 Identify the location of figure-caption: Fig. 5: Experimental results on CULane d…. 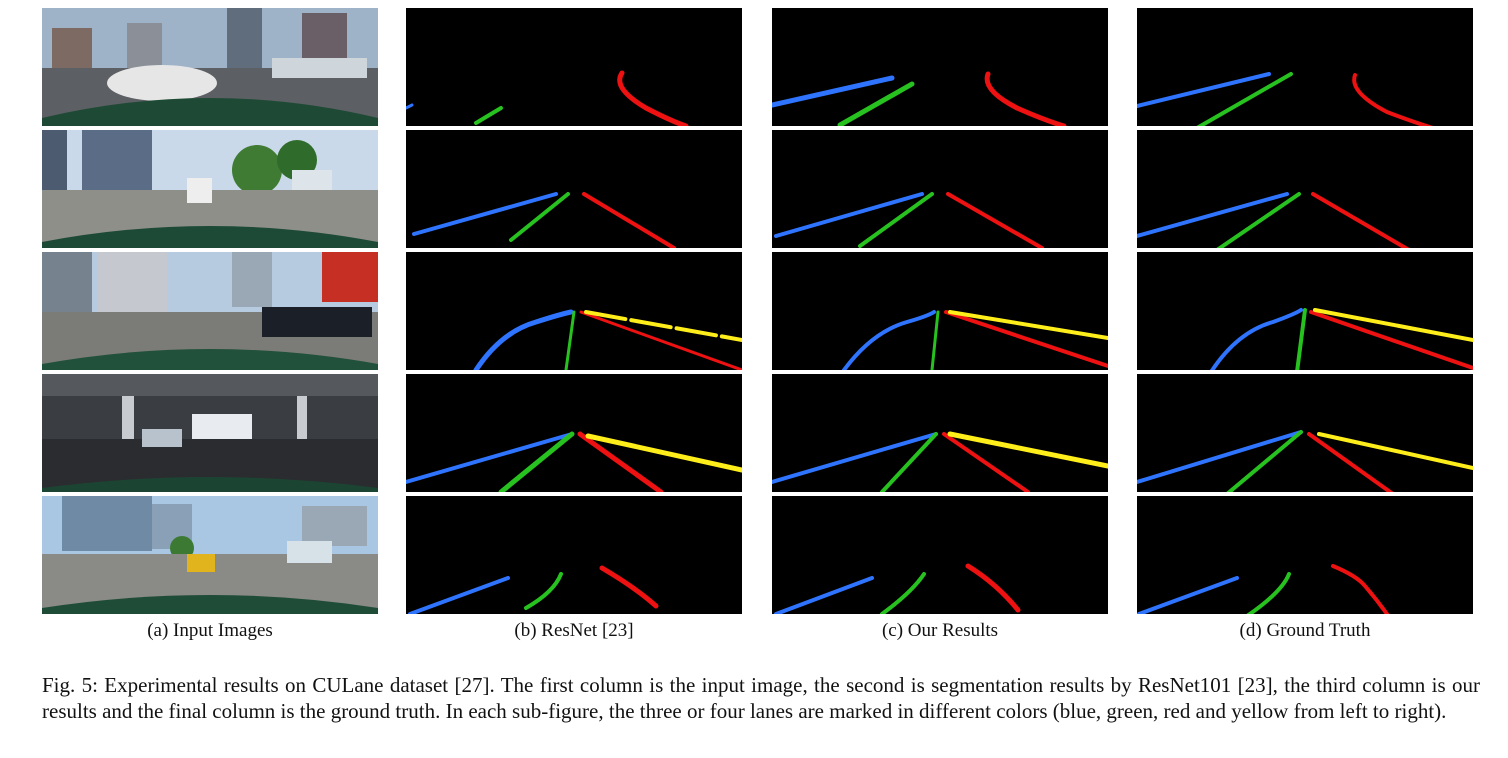
(761, 698).